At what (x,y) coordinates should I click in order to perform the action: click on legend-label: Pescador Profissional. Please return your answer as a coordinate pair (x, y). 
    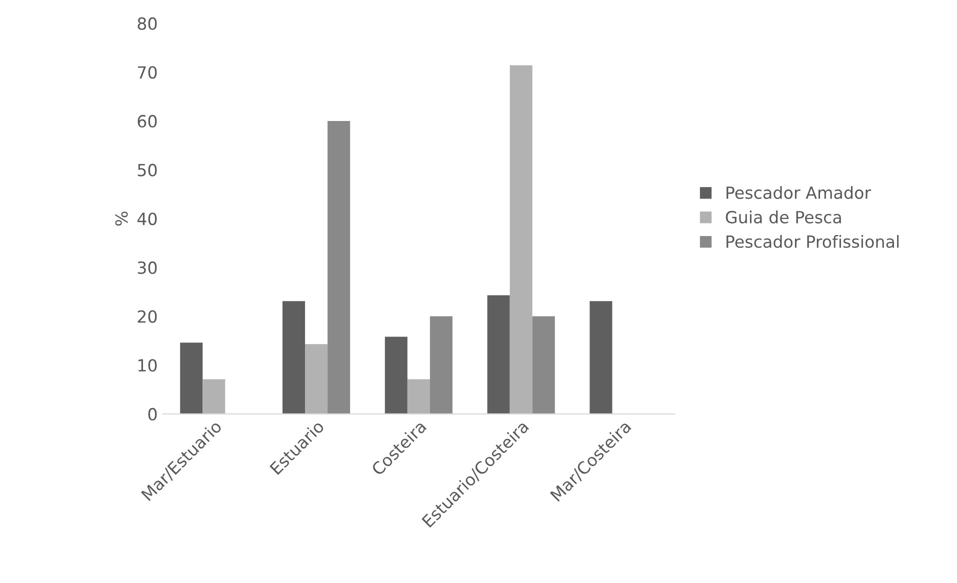
    Looking at the image, I should click on (812, 241).